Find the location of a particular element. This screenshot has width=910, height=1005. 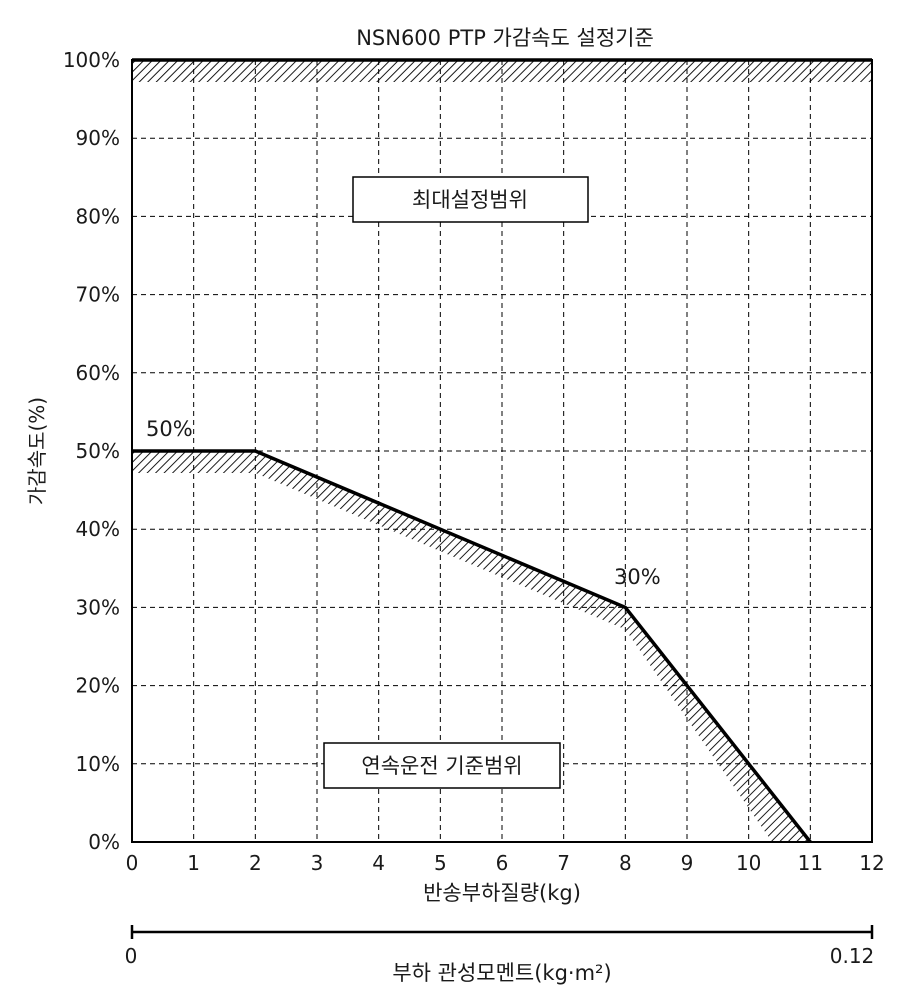

x-tick-label: 9 is located at coordinates (687, 863).